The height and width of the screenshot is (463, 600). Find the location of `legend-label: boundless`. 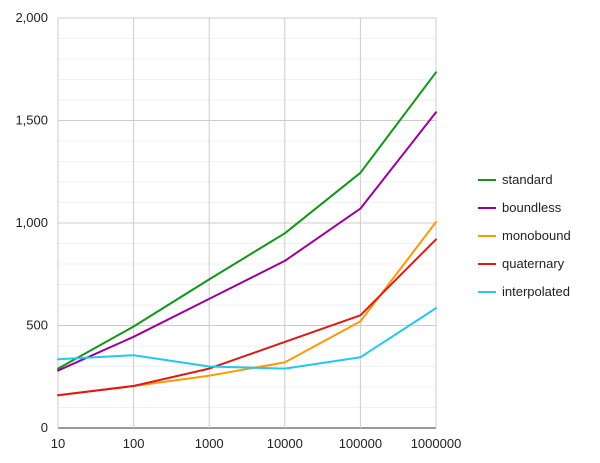

legend-label: boundless is located at coordinates (532, 207).